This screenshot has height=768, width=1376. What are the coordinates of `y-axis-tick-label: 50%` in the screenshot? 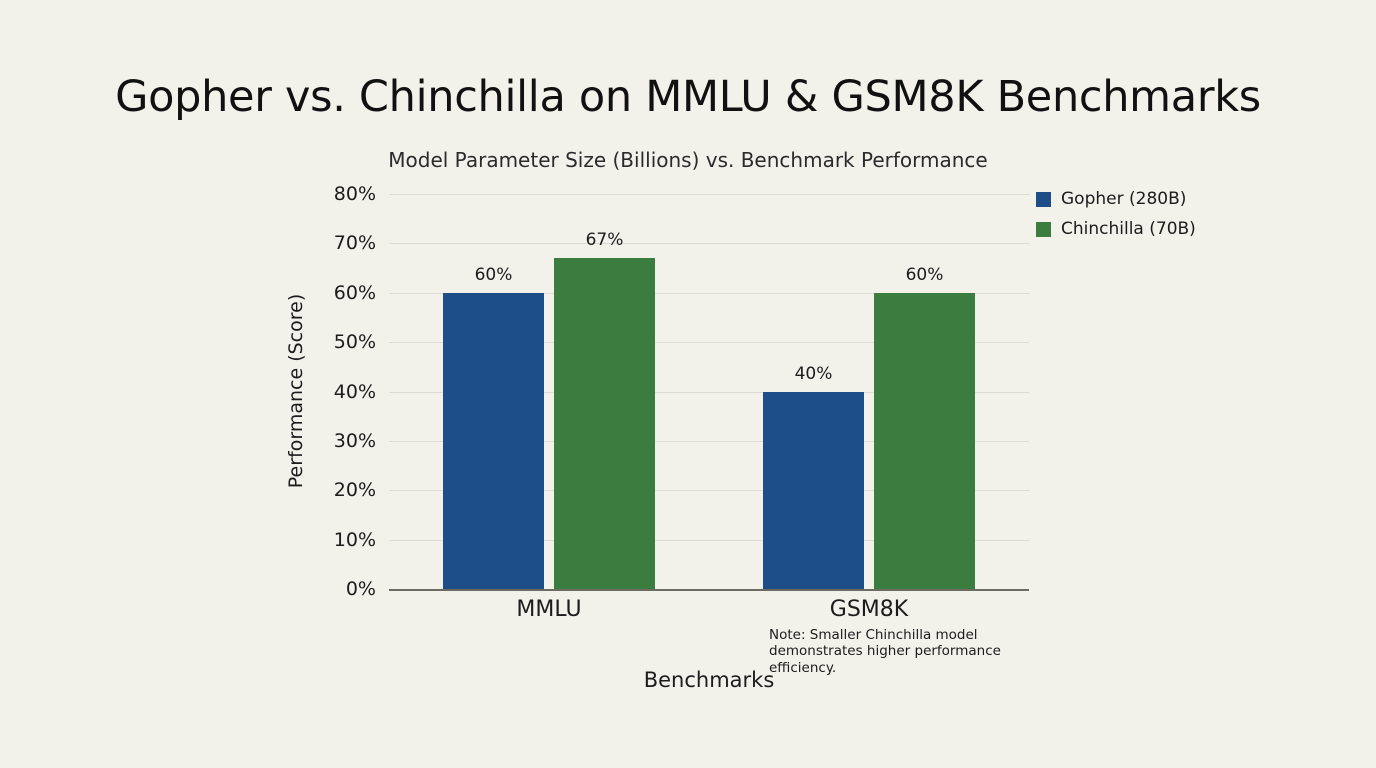 It's located at (354, 342).